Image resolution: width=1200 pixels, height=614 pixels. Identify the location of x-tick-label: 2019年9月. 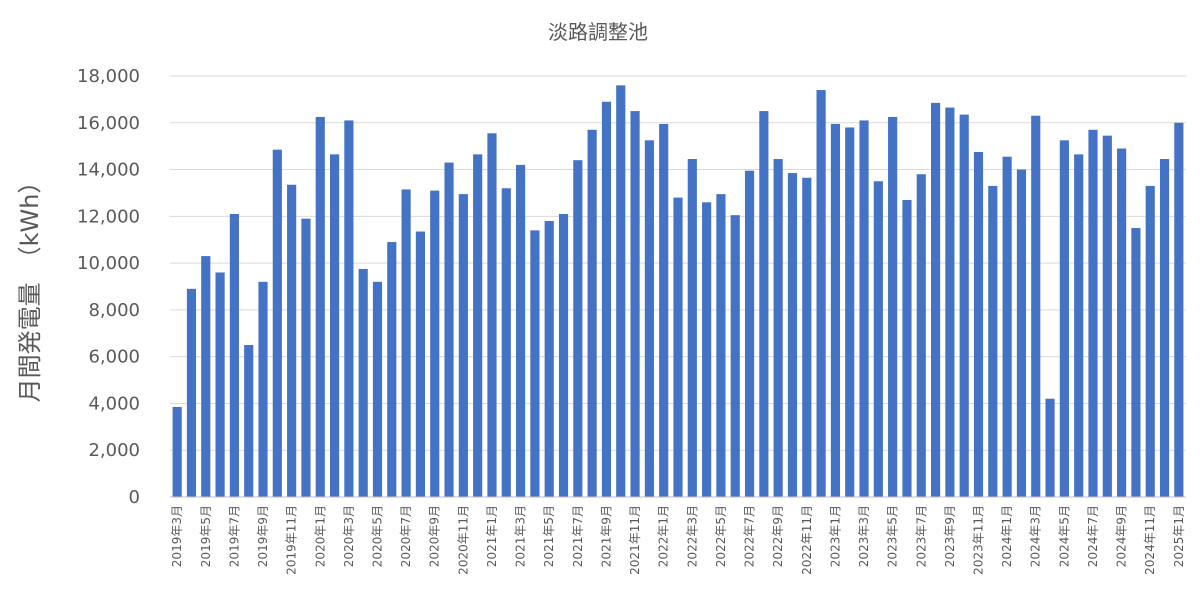
(263, 536).